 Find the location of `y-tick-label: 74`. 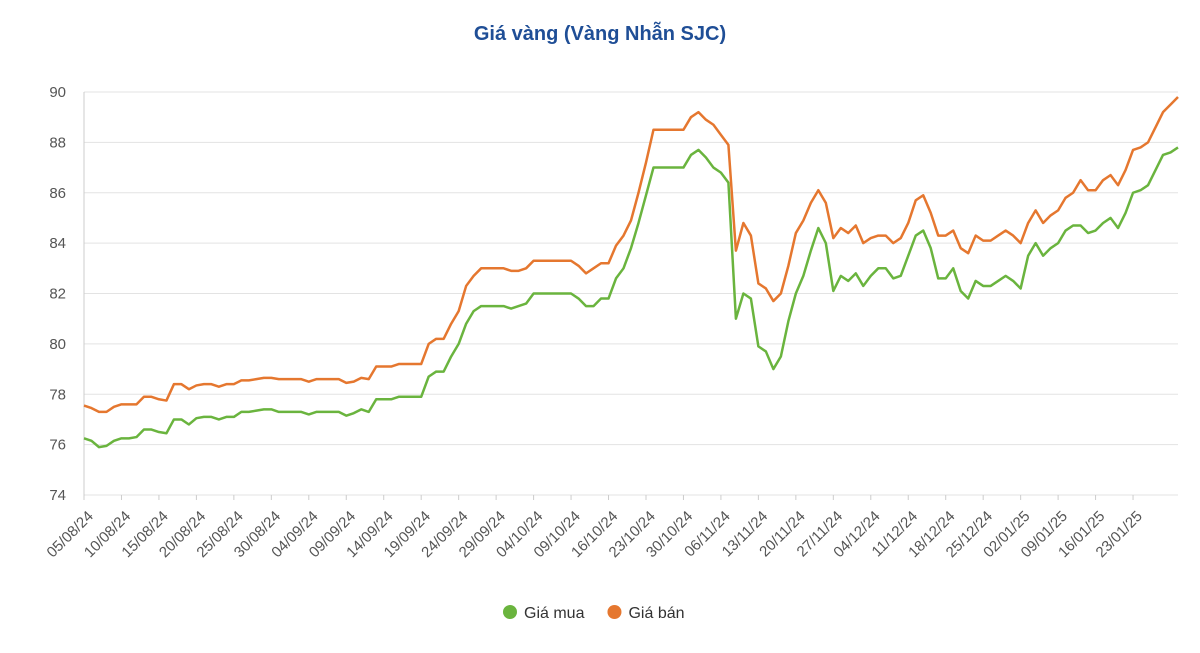

y-tick-label: 74 is located at coordinates (57, 495).